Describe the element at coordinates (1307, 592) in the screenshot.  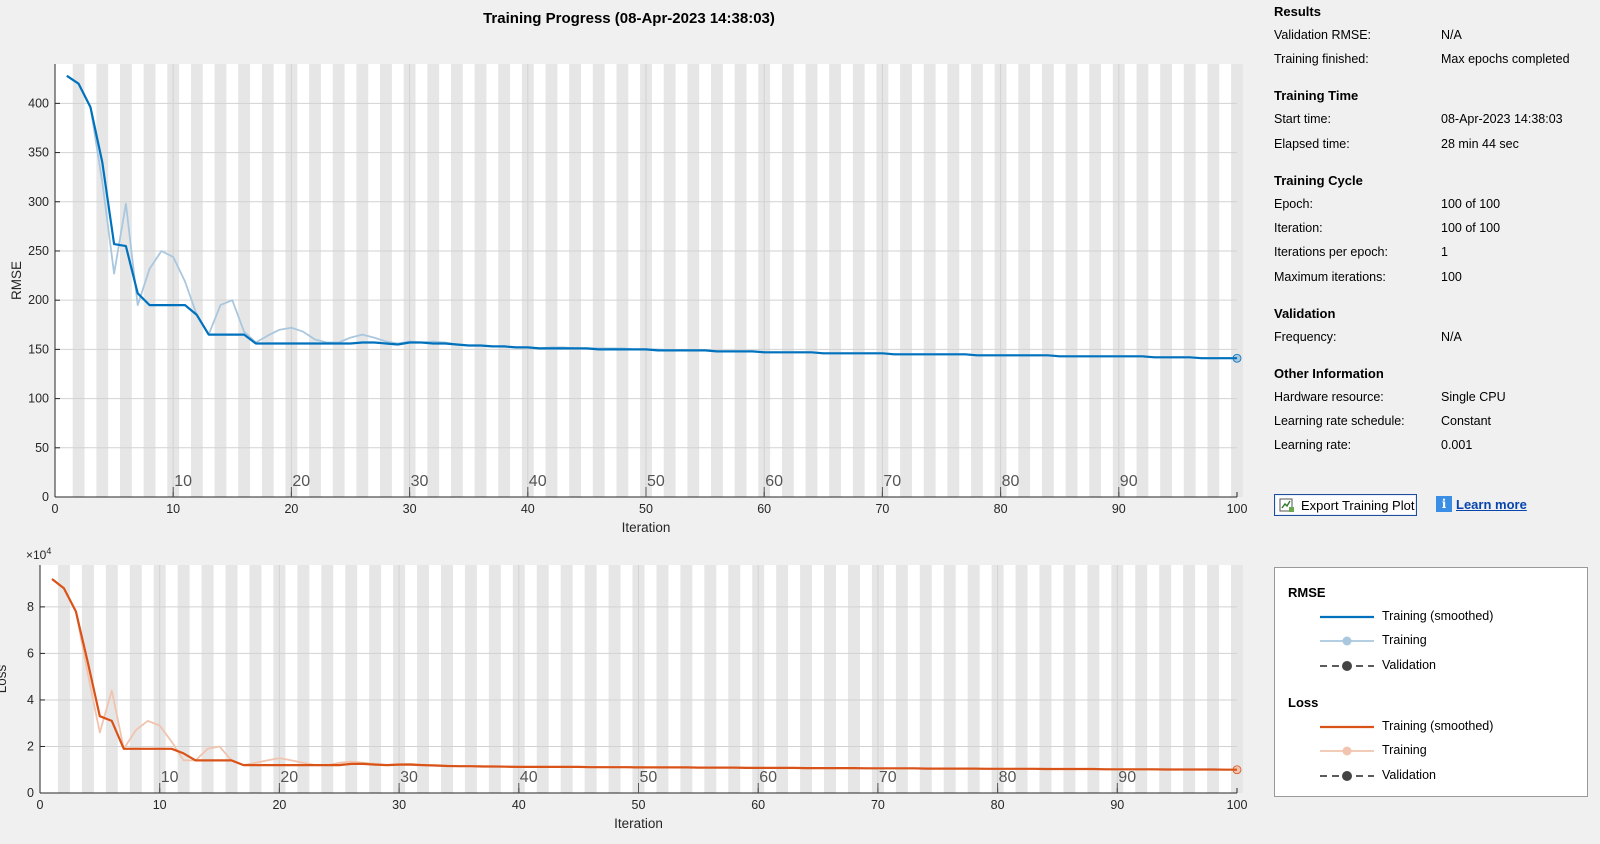
I see `legend-group-title: RMSE` at that location.